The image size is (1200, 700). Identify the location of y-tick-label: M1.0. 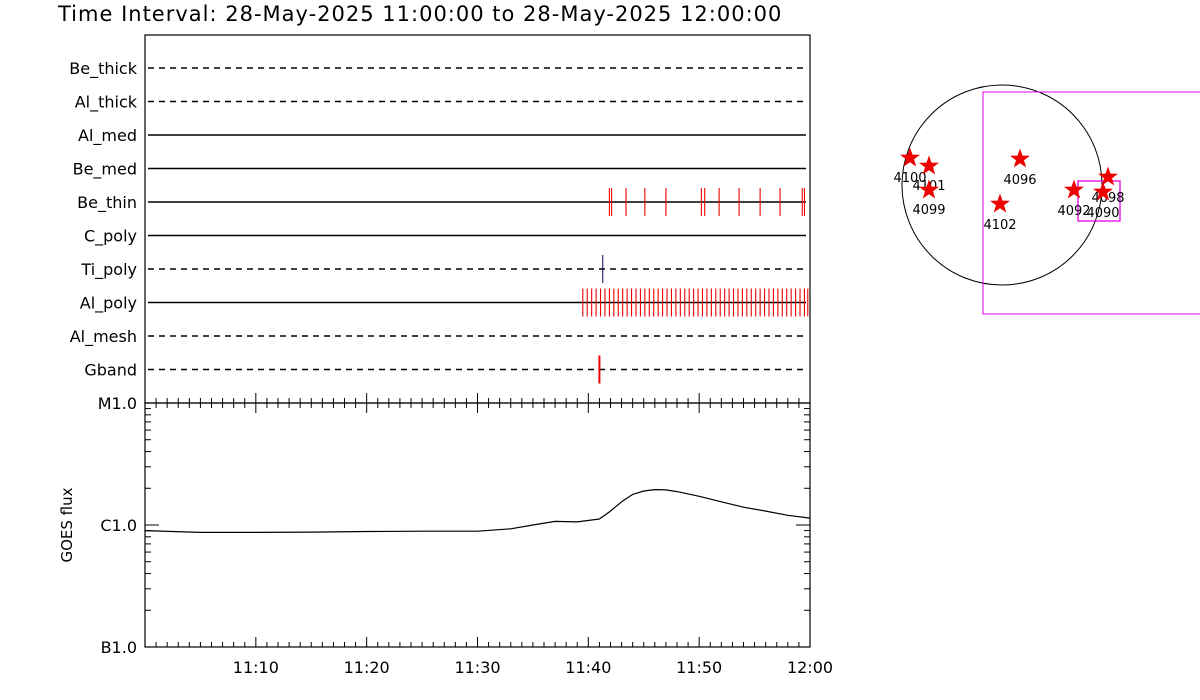
(117, 403).